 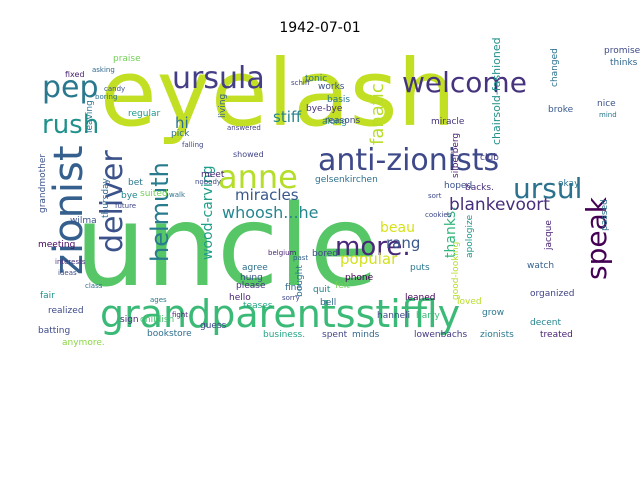 What do you see at coordinates (70, 262) in the screenshot?
I see `cloud-word: interests` at bounding box center [70, 262].